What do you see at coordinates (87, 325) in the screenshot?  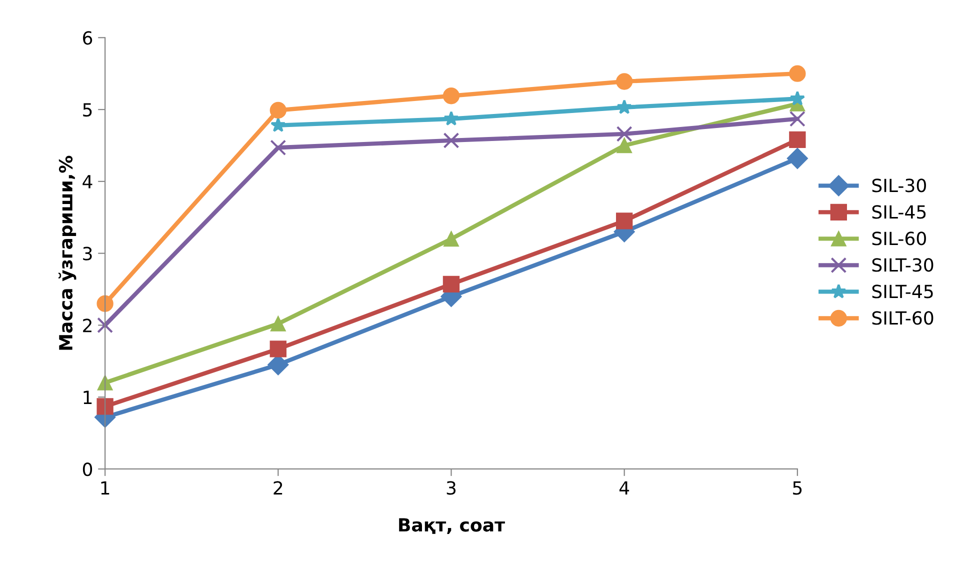 I see `y-tick-label: 2` at bounding box center [87, 325].